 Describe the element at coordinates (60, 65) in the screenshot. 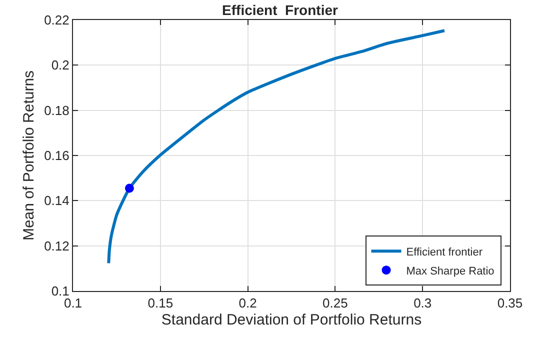

I see `y-tick-label: 0.2` at that location.